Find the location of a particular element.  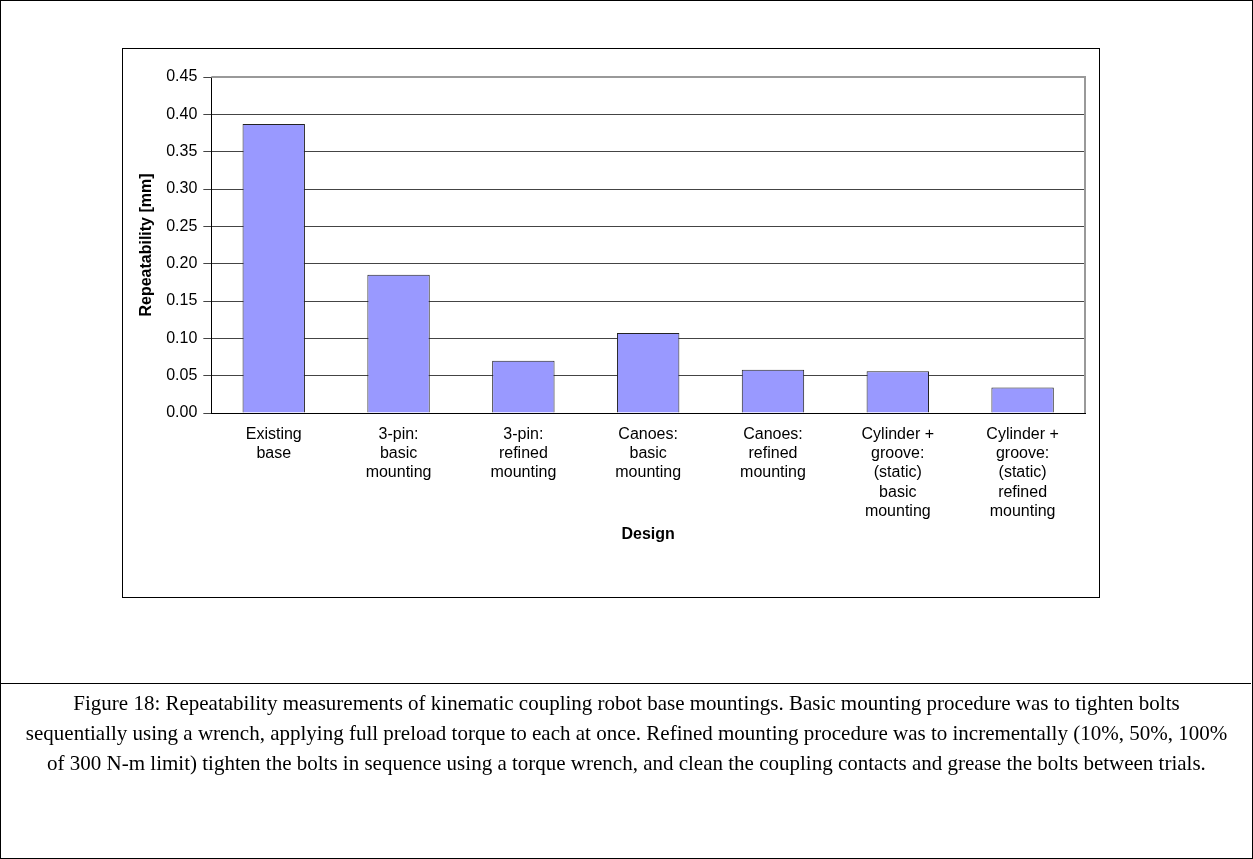

x-tick-label: Cylinder + groove: (static) basic mounting is located at coordinates (898, 472).